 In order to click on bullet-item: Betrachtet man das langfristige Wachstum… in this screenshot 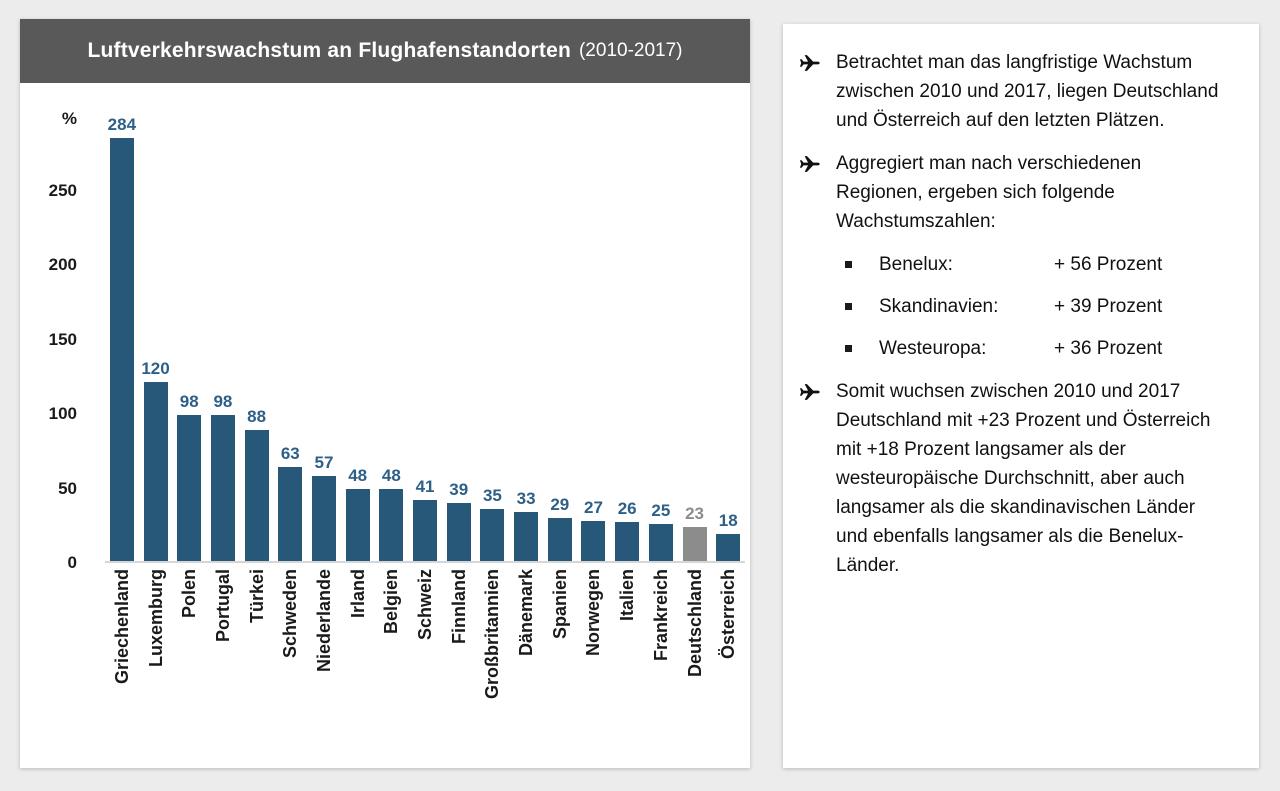, I will do `click(1012, 91)`.